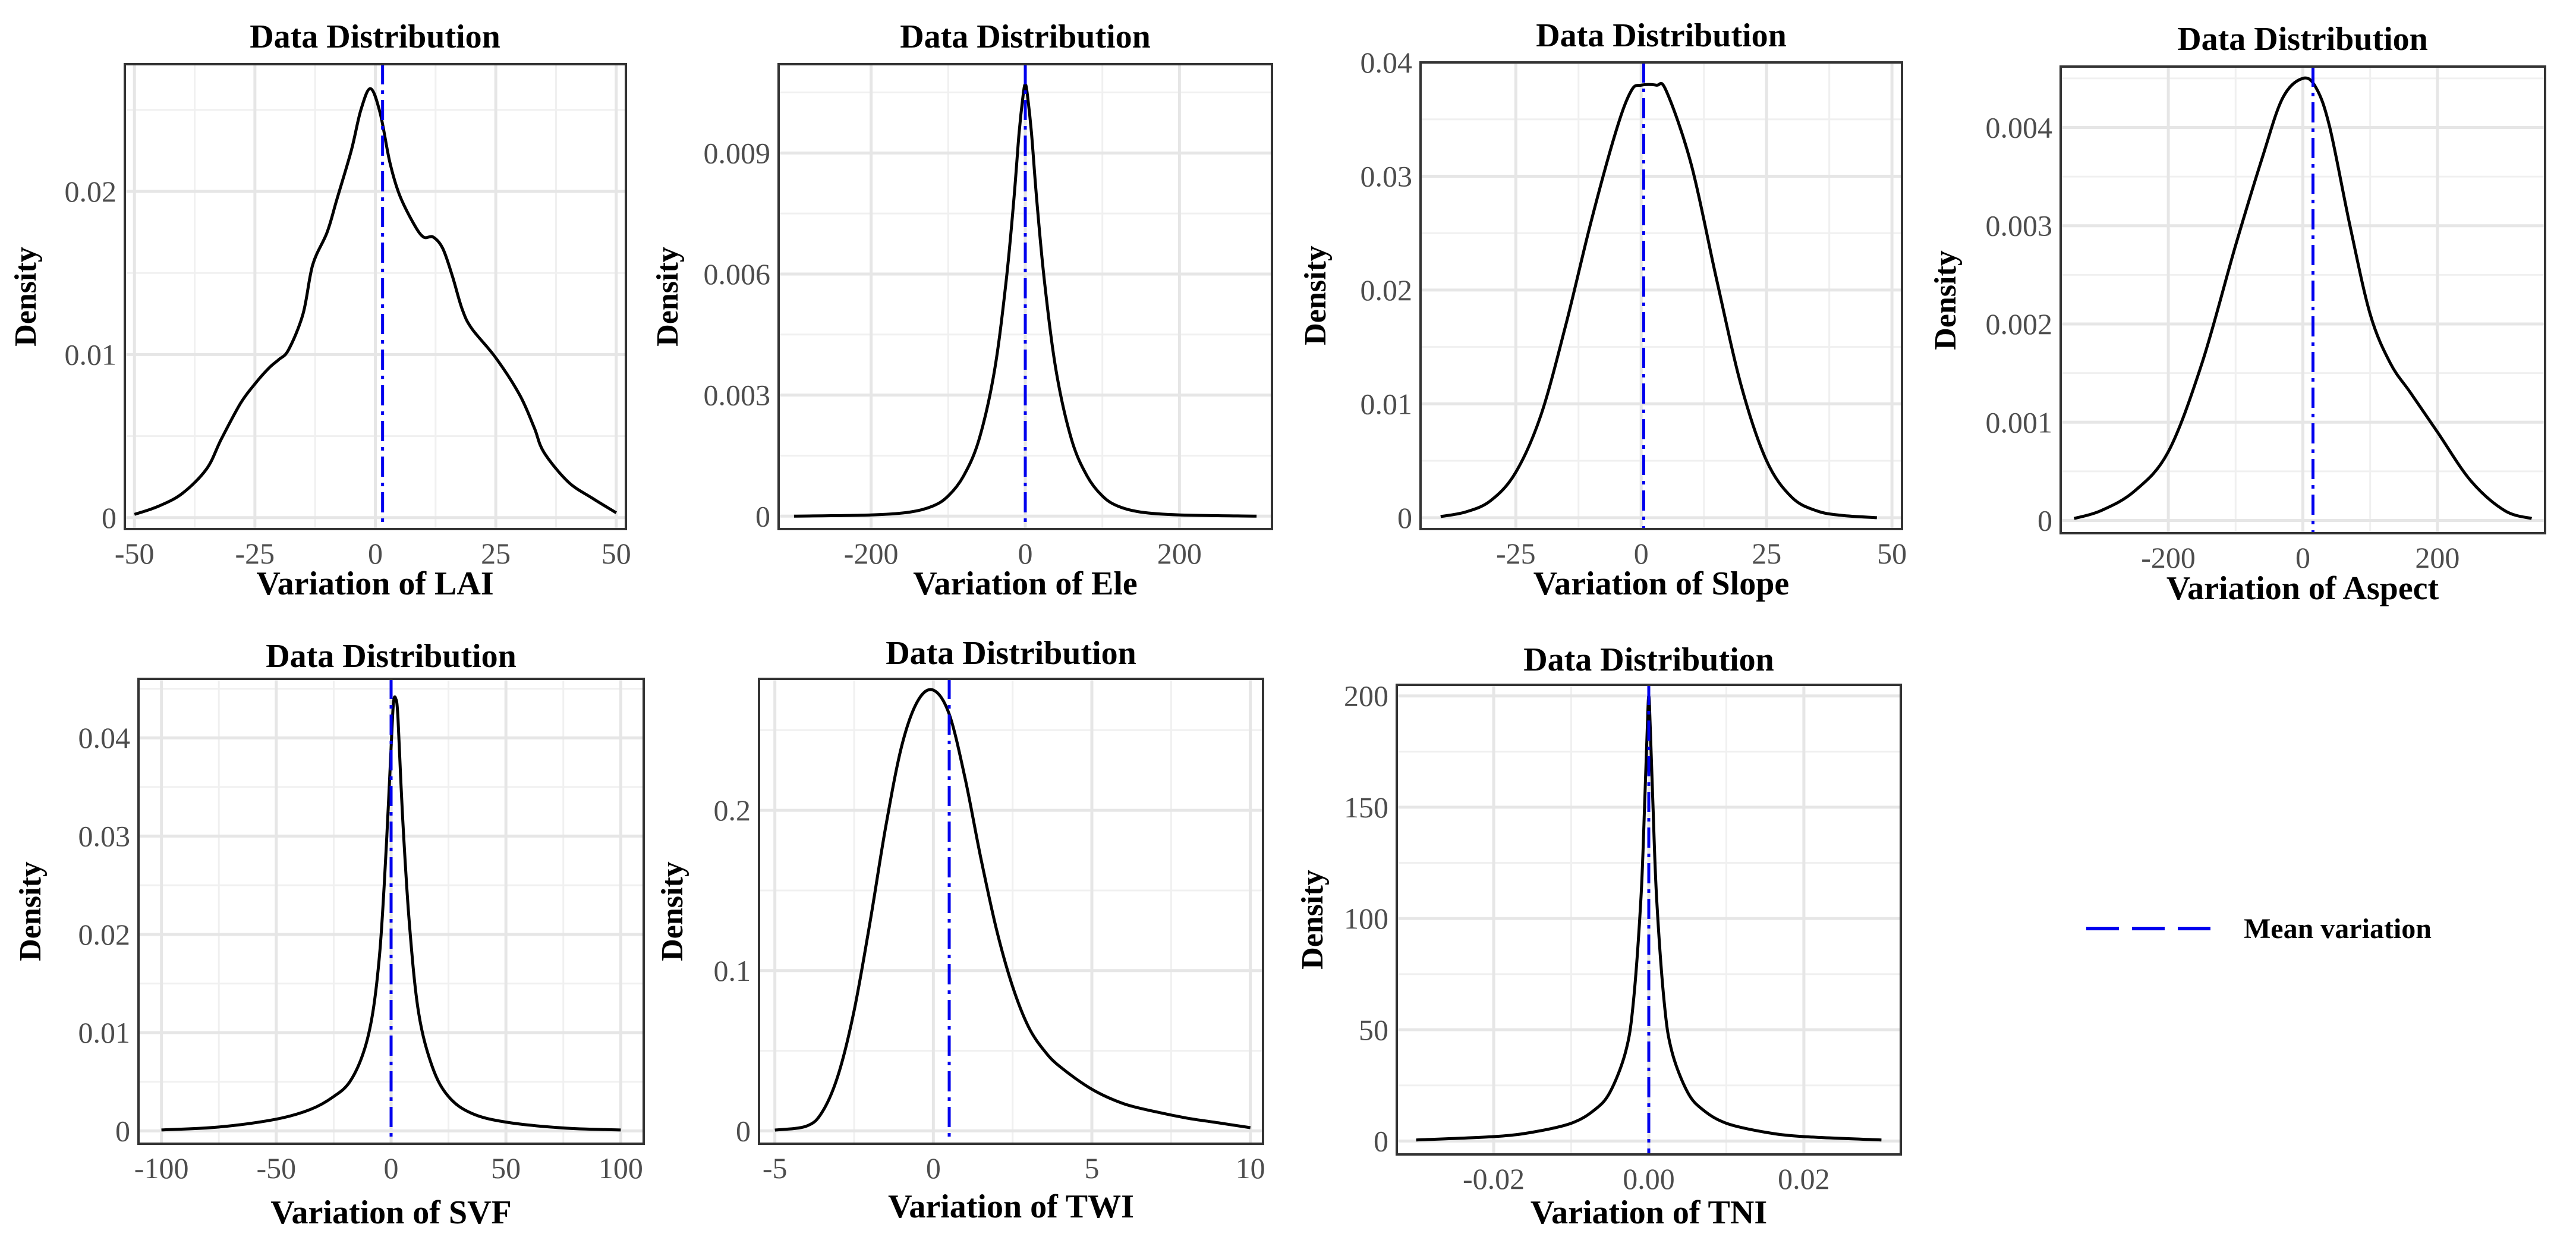 The width and height of the screenshot is (2576, 1243). I want to click on x-axis-label: Variation of SVF, so click(391, 1212).